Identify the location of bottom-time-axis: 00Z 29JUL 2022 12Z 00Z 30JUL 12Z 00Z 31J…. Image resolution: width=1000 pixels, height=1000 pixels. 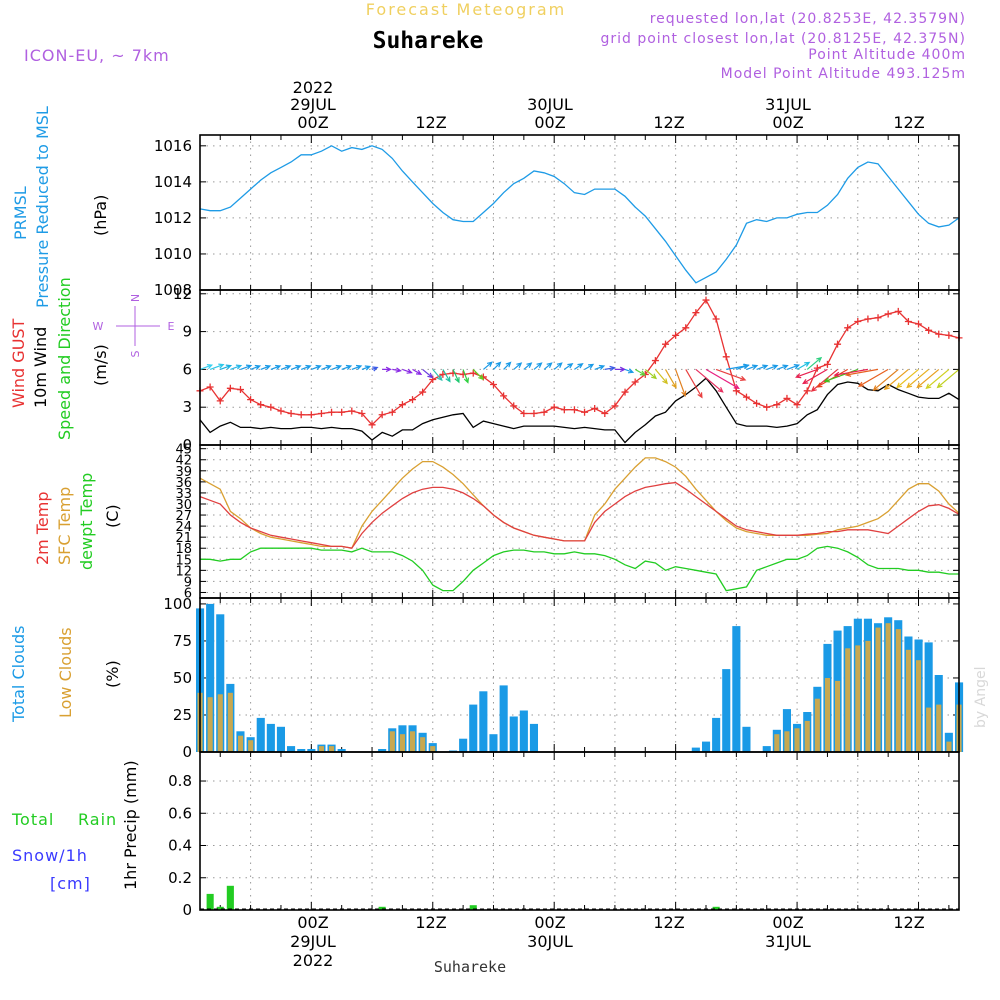
(607, 941).